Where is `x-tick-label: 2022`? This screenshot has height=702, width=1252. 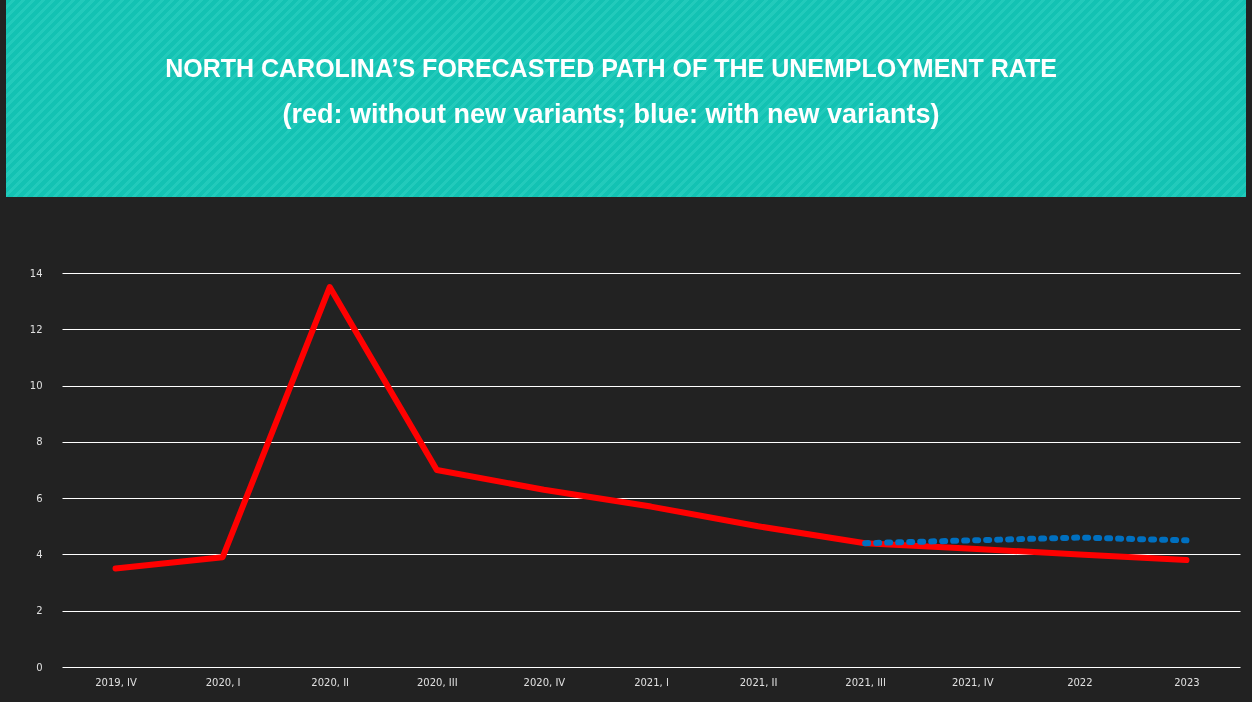 x-tick-label: 2022 is located at coordinates (1080, 682).